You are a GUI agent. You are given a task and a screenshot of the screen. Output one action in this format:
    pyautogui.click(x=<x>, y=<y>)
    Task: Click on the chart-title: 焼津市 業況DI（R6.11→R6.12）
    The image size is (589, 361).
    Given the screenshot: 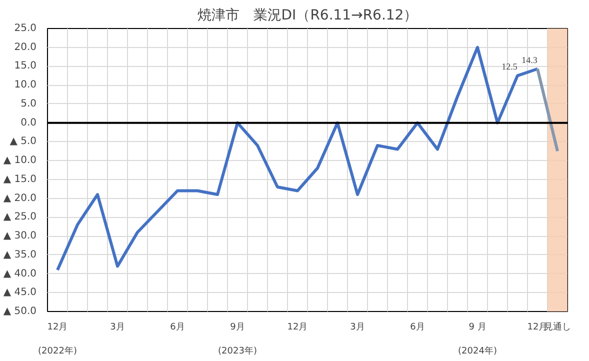 What is the action you would take?
    pyautogui.click(x=307, y=16)
    